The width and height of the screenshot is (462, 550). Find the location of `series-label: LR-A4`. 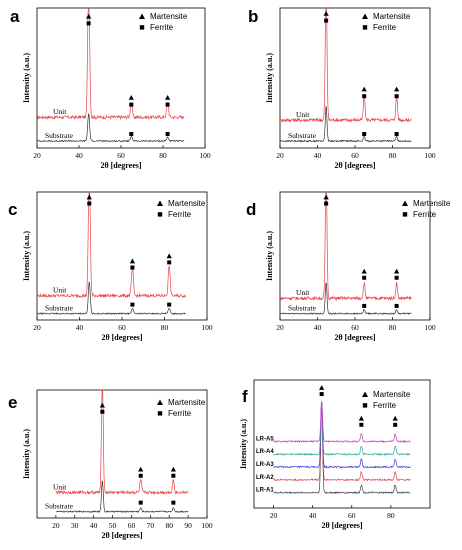

series-label: LR-A4 is located at coordinates (265, 452).